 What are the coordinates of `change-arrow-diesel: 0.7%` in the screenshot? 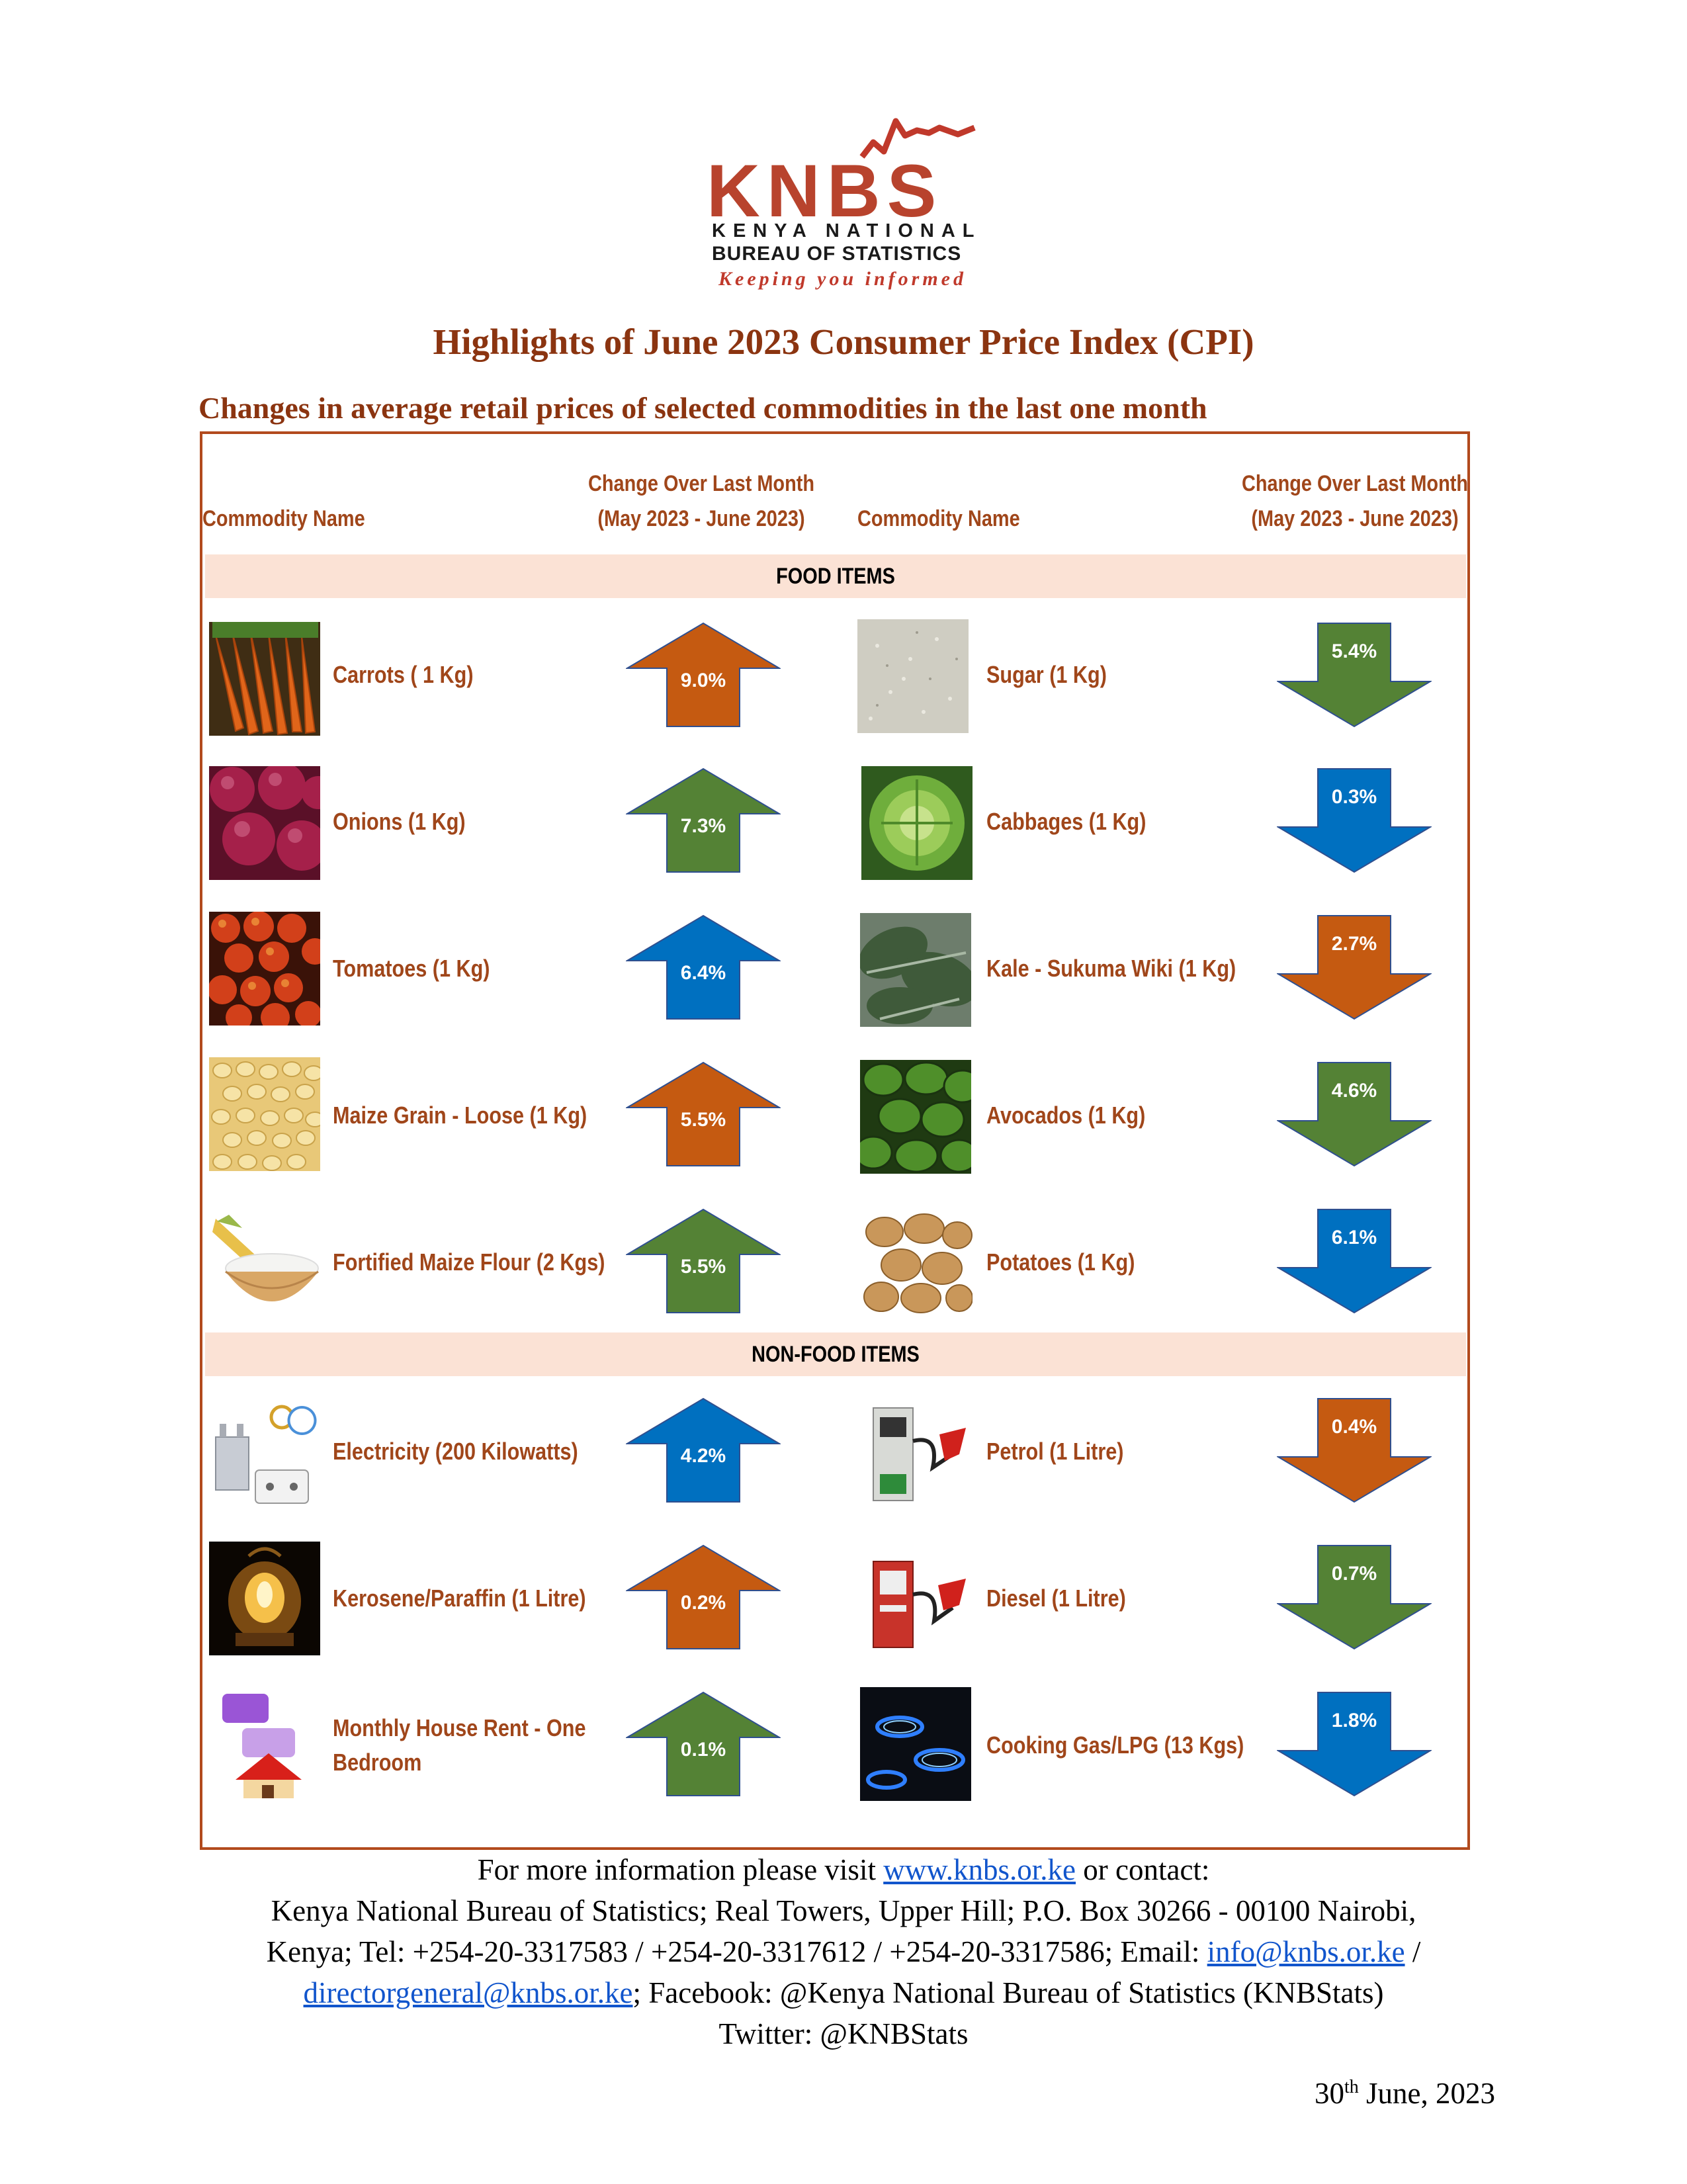 It's located at (1354, 1597).